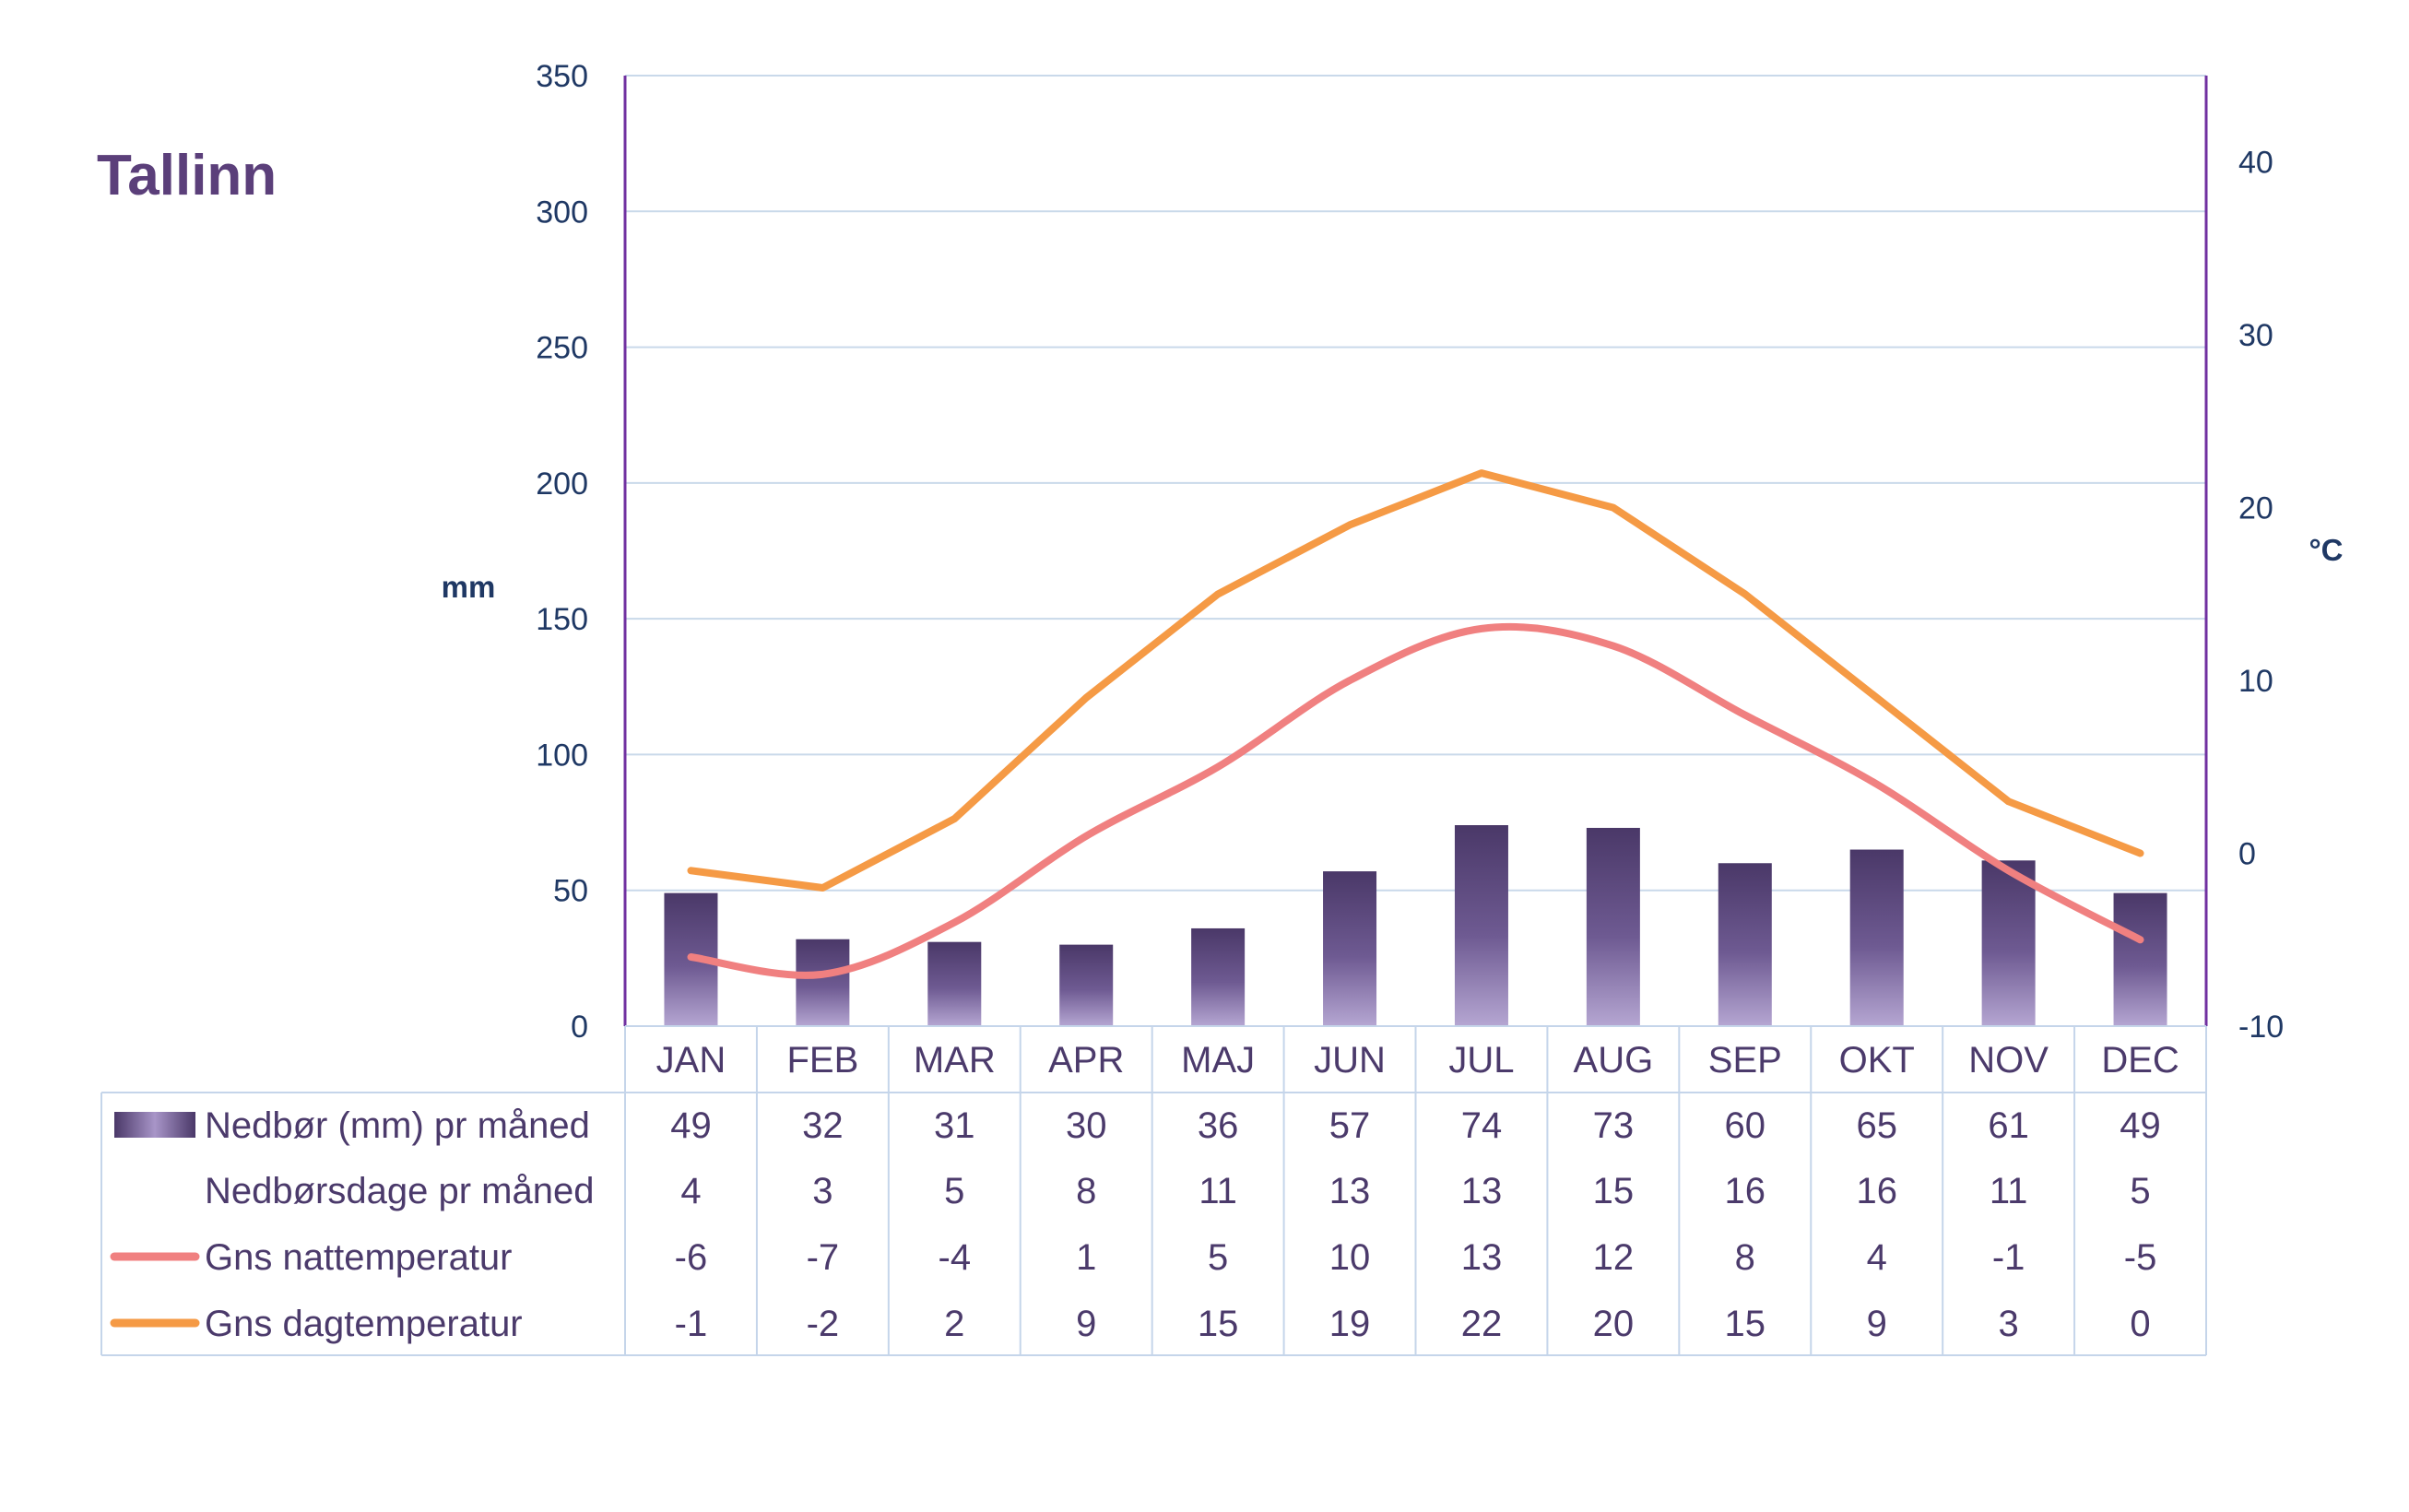 Image resolution: width=2409 pixels, height=1512 pixels. What do you see at coordinates (1614, 1324) in the screenshot?
I see `table-cell: 20` at bounding box center [1614, 1324].